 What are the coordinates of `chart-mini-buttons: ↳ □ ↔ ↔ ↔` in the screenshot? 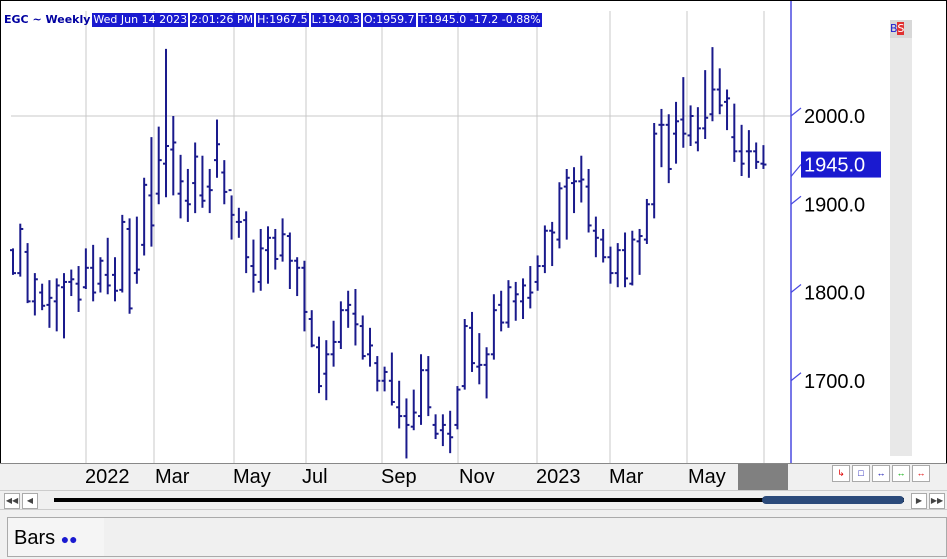 It's located at (881, 473).